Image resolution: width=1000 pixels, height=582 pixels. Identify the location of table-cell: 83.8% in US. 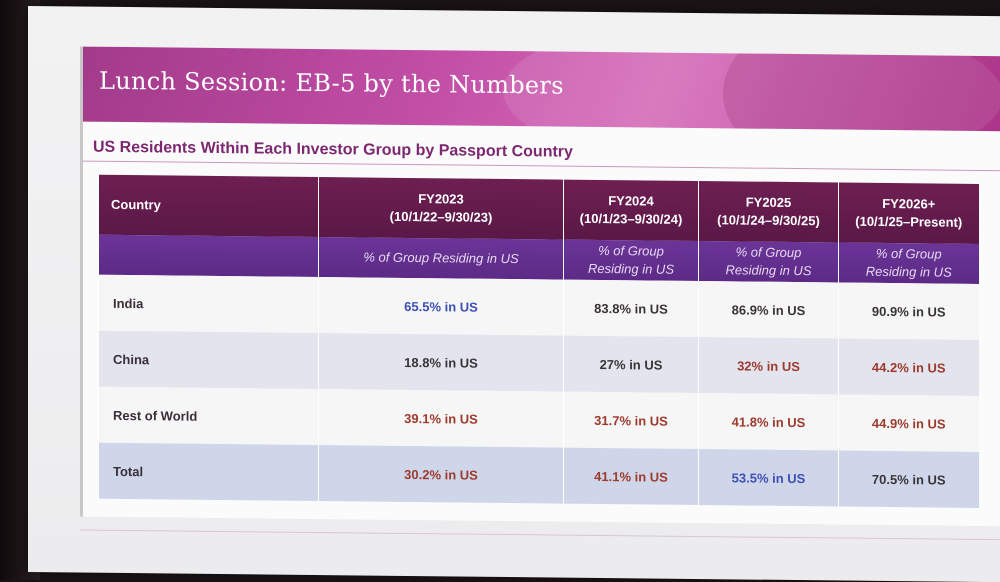
(631, 308).